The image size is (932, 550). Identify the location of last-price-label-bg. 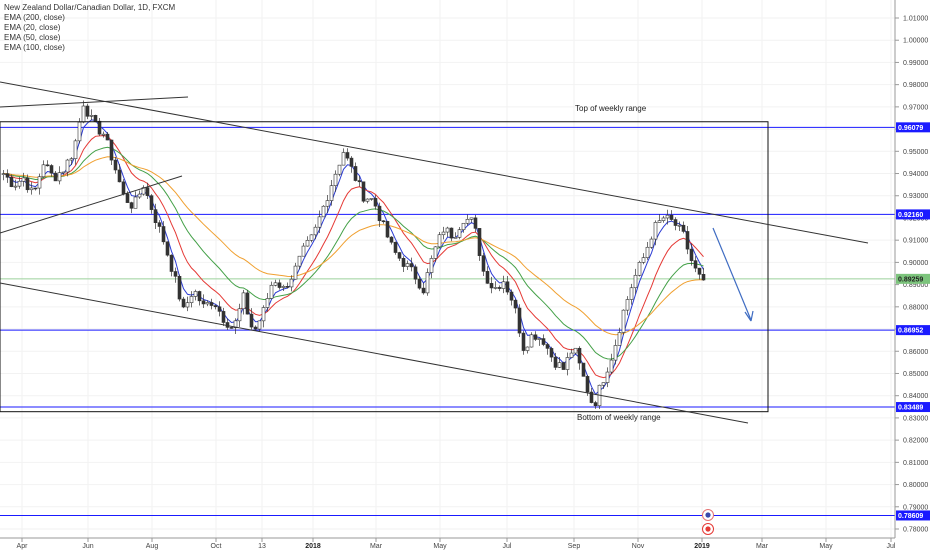
(913, 278).